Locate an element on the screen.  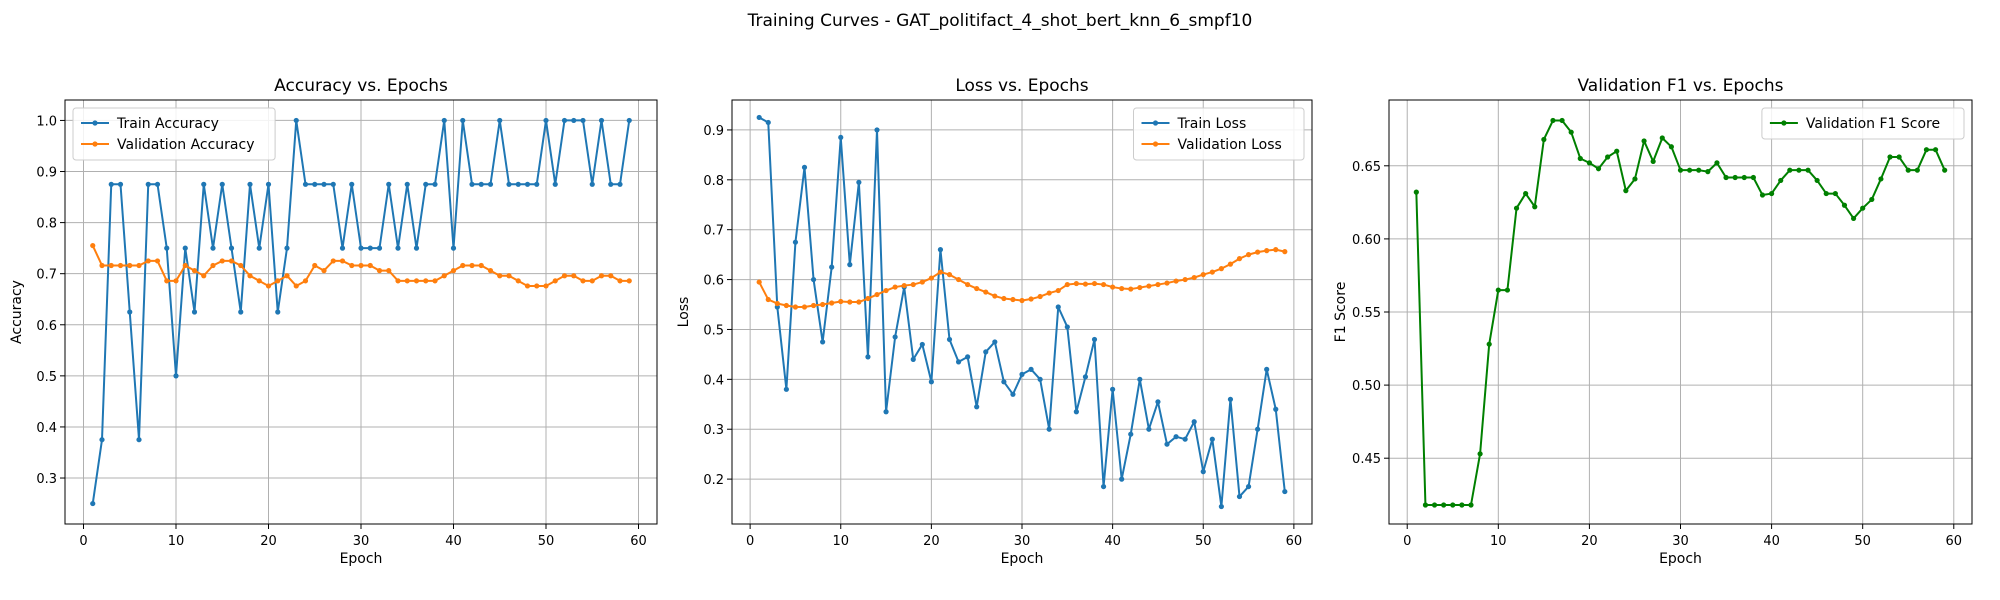
f1-y-axis-label: F1 Score is located at coordinates (1341, 312).